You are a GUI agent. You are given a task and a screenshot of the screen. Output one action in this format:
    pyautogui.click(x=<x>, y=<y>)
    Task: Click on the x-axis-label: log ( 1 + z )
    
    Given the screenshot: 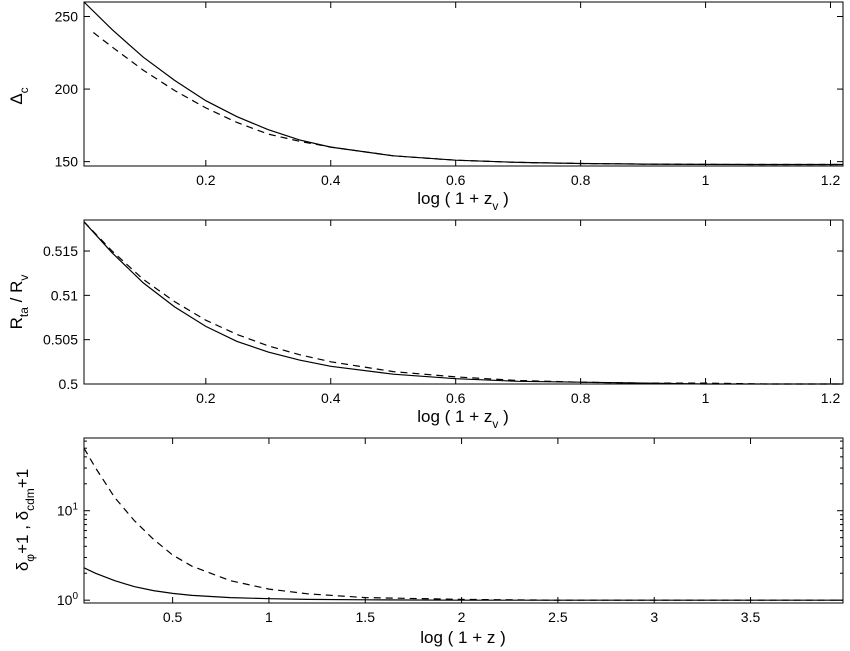 What is the action you would take?
    pyautogui.click(x=463, y=637)
    